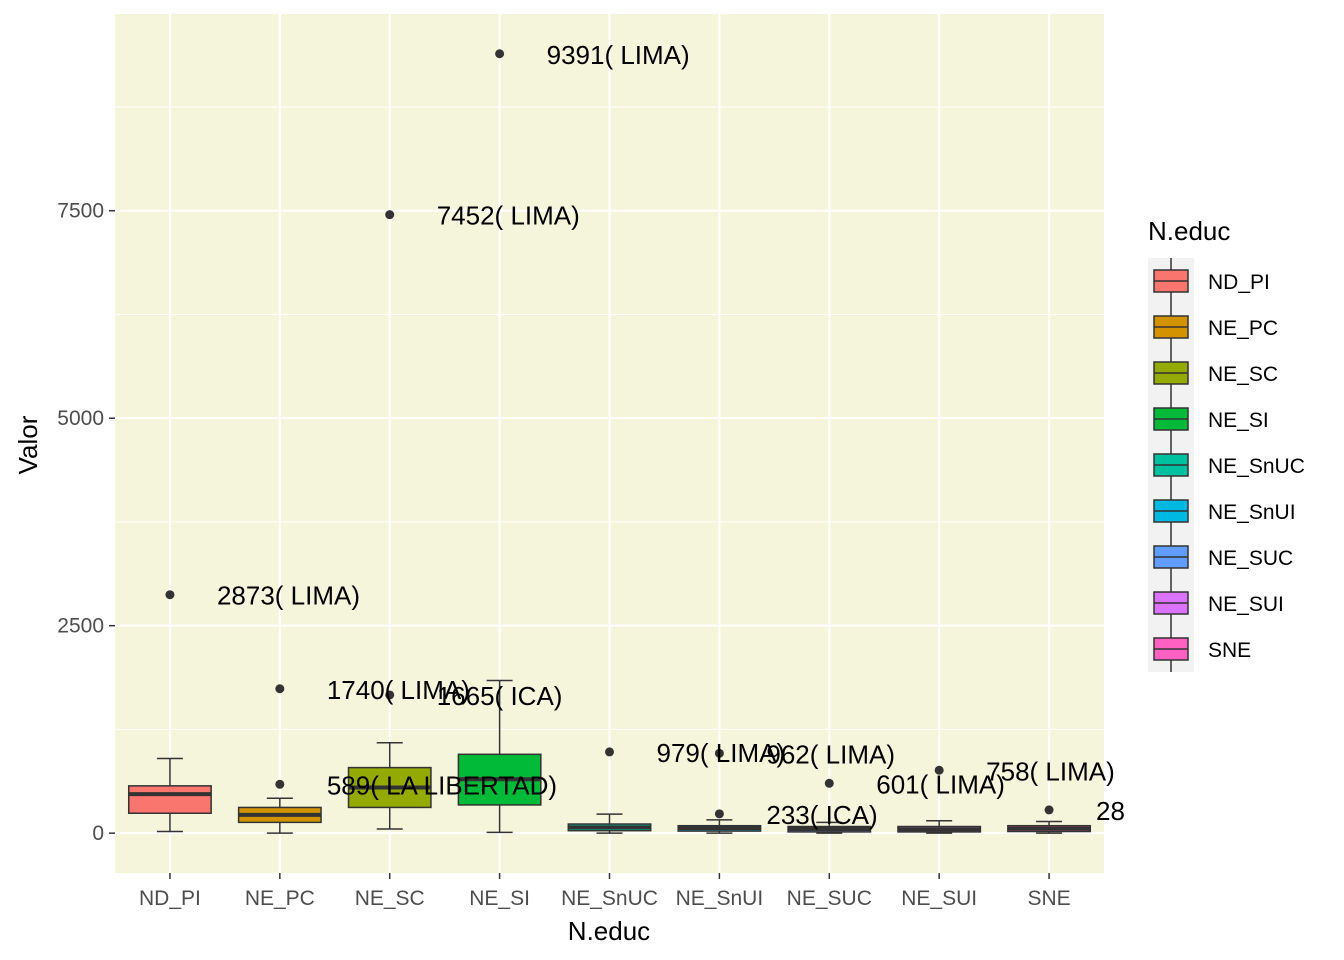 This screenshot has height=960, width=1344. I want to click on x-tick-label: SNE, so click(1048, 898).